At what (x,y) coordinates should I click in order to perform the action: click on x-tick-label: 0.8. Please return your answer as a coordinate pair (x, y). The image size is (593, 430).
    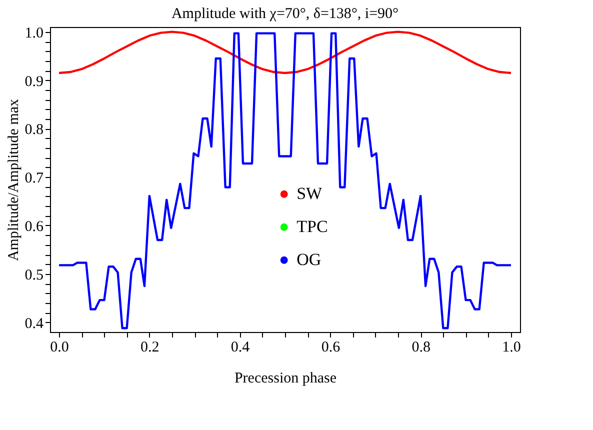
    Looking at the image, I should click on (421, 348).